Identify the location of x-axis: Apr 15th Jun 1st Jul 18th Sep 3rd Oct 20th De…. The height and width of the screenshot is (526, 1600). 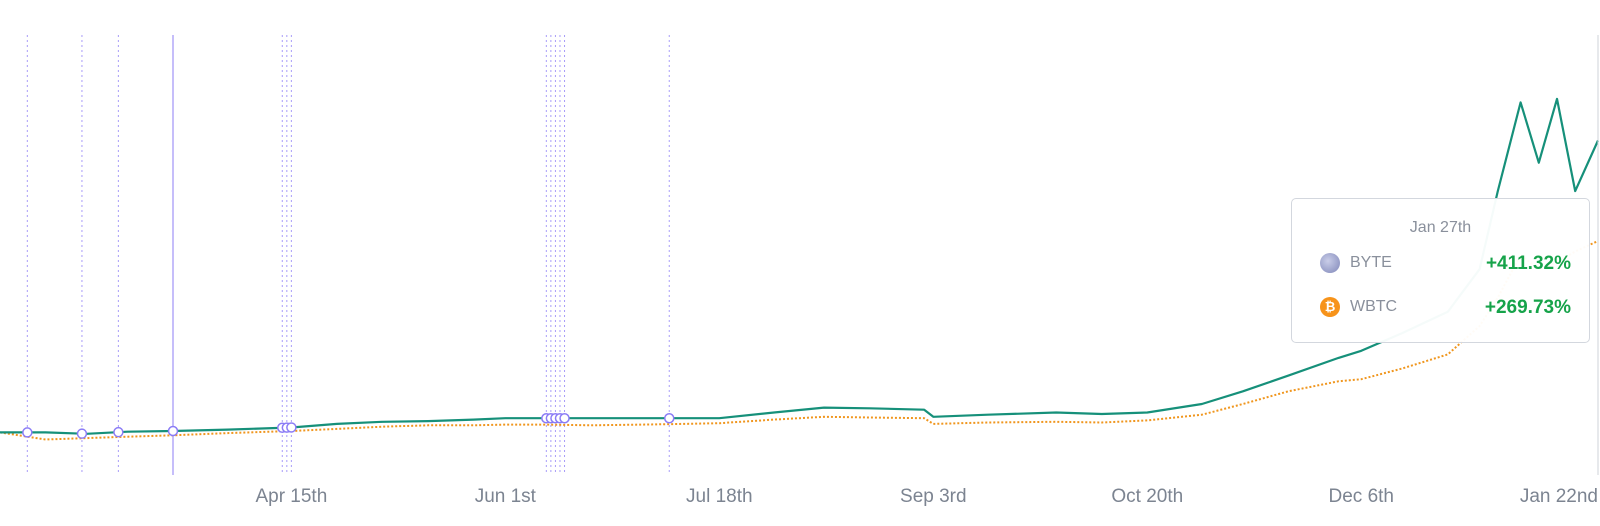
(926, 496).